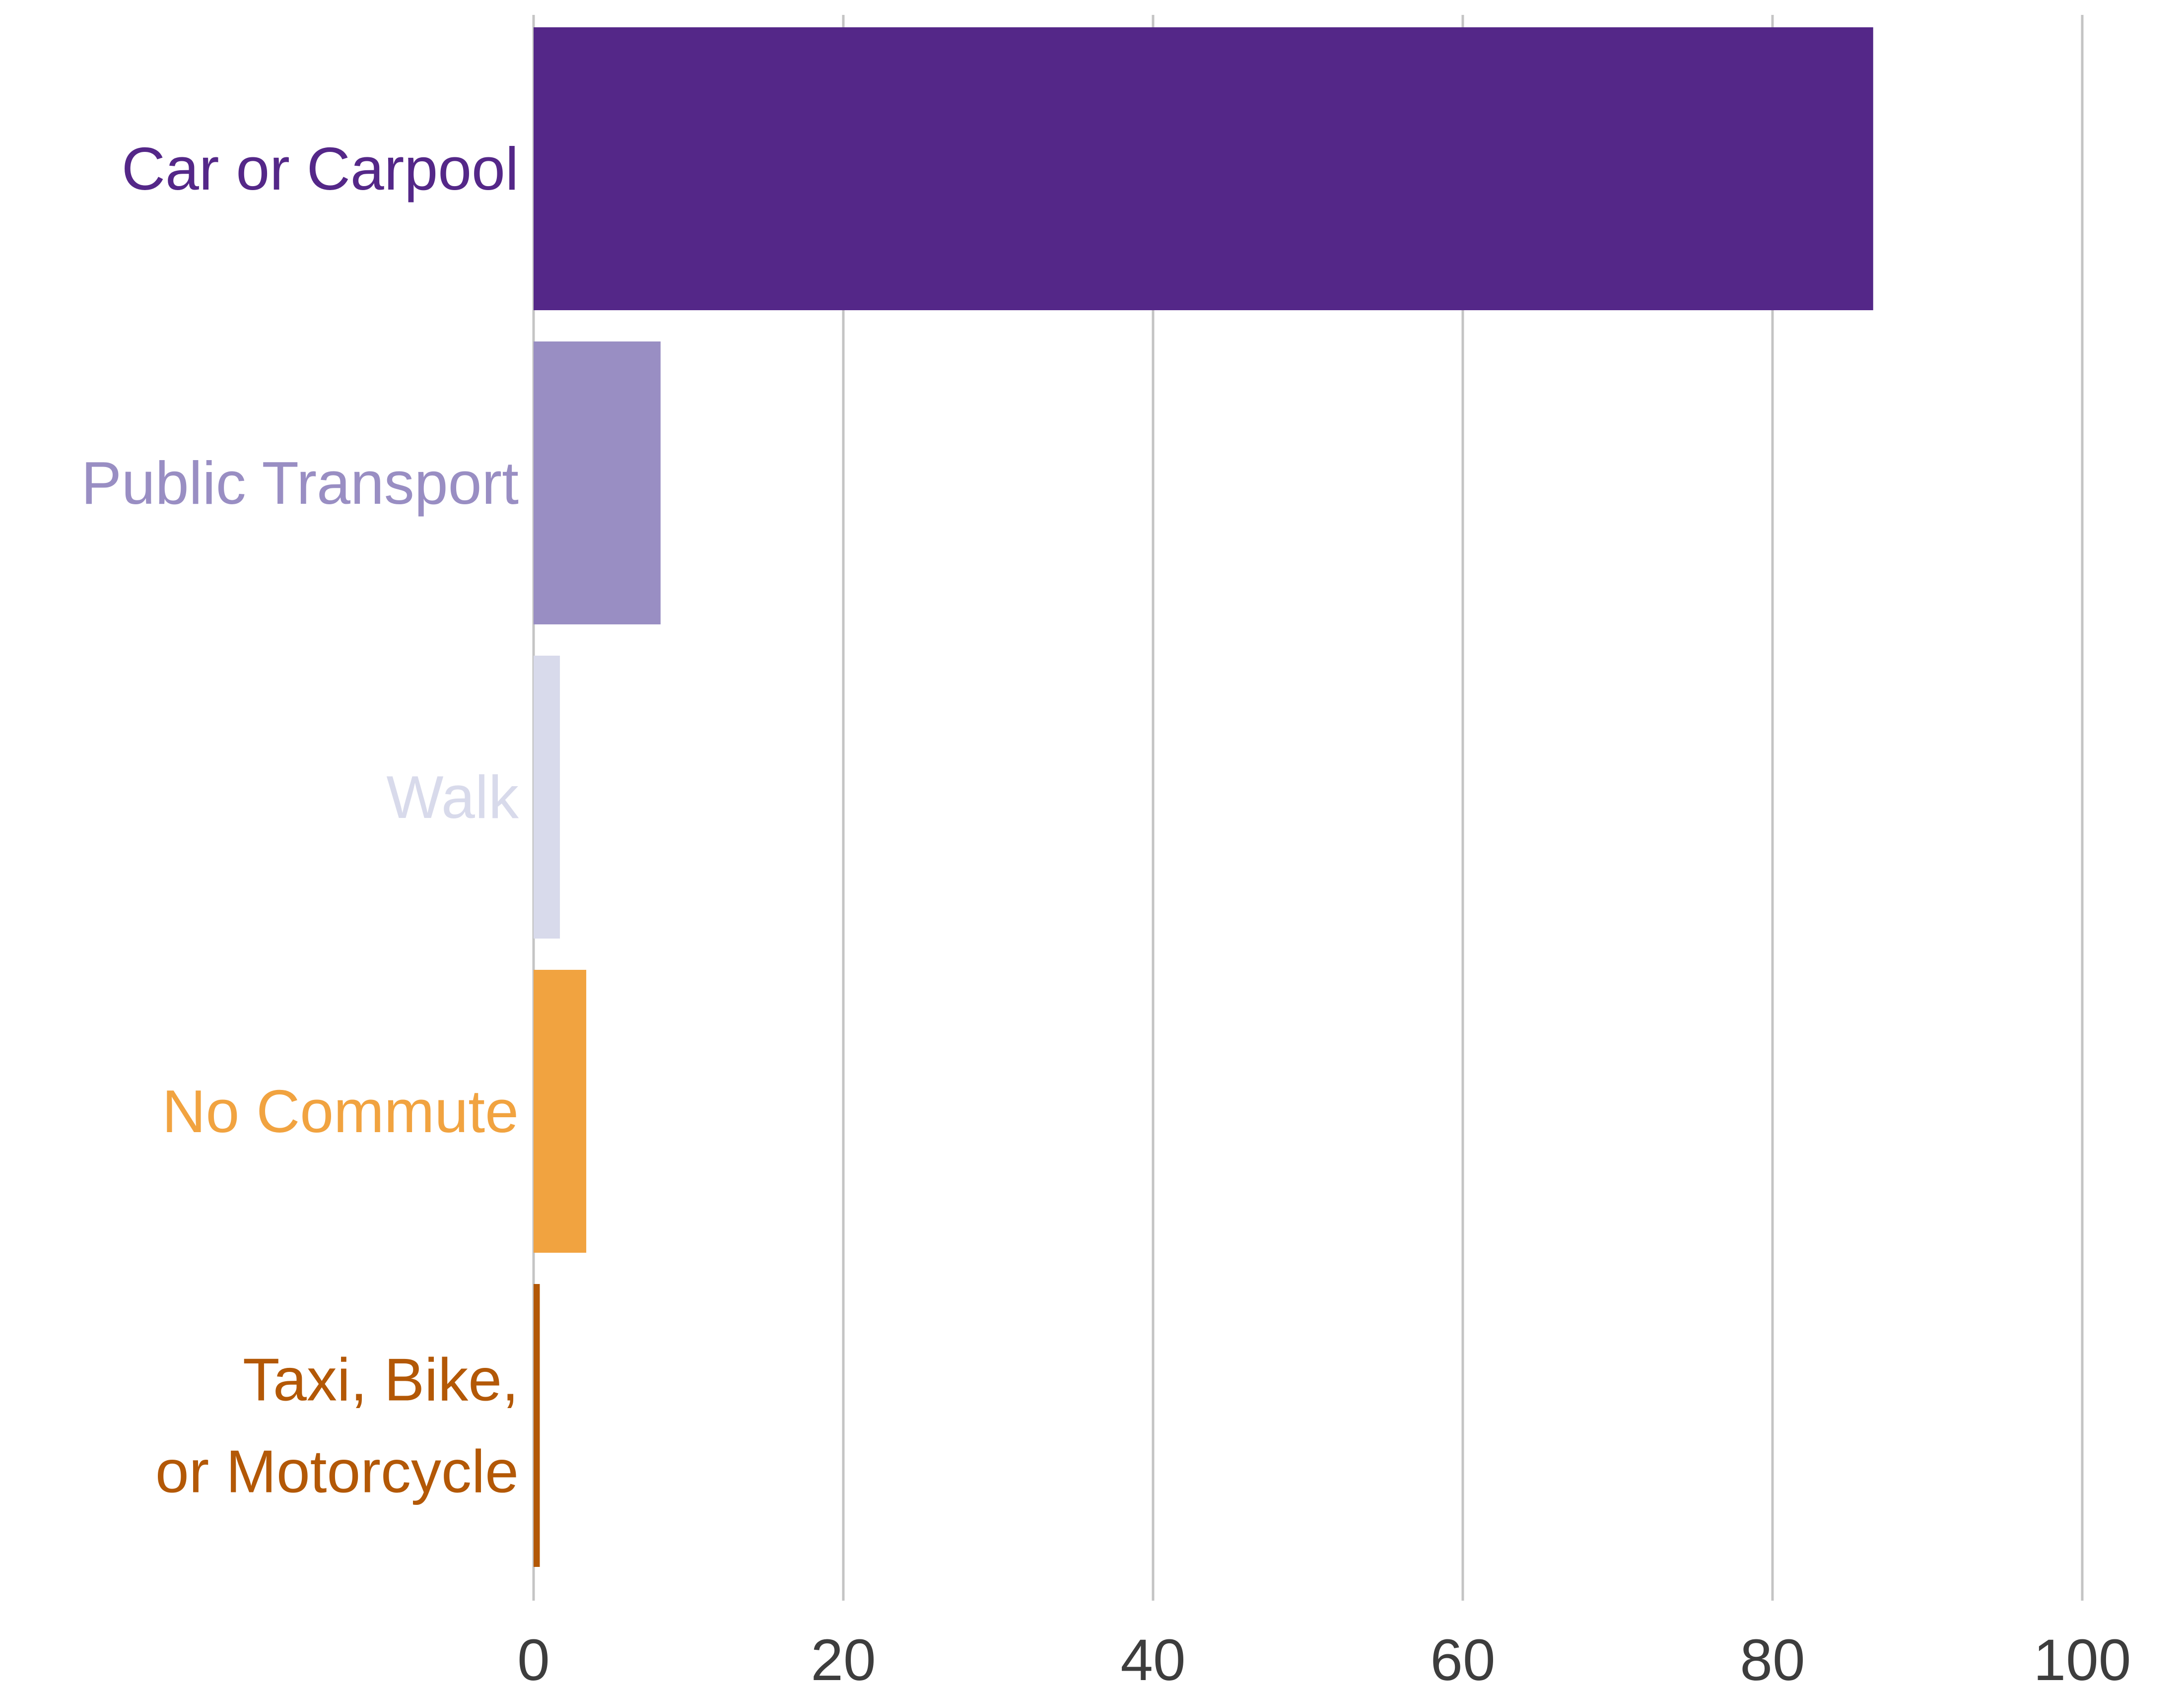 The width and height of the screenshot is (2184, 1690). Describe the element at coordinates (452, 797) in the screenshot. I see `category-label: Walk` at that location.